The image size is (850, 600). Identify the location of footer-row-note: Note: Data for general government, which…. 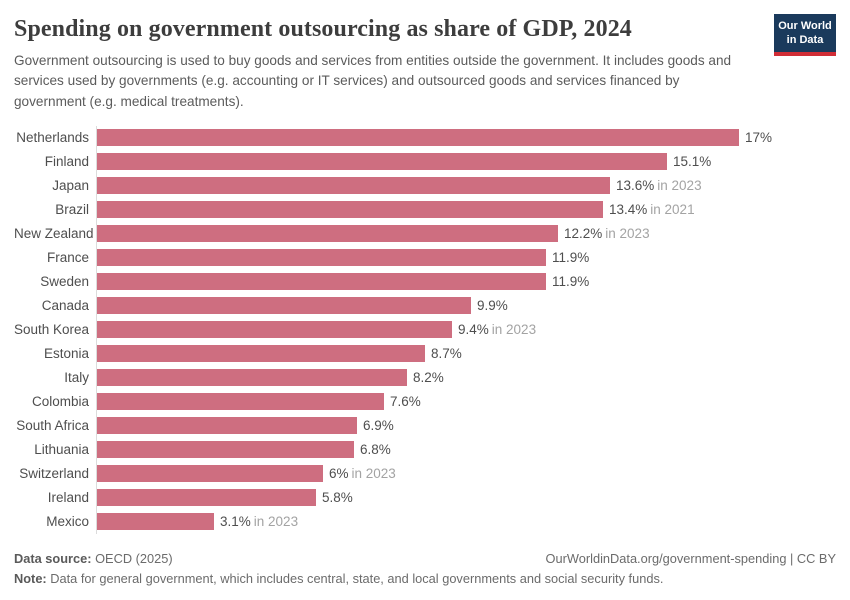
(425, 578).